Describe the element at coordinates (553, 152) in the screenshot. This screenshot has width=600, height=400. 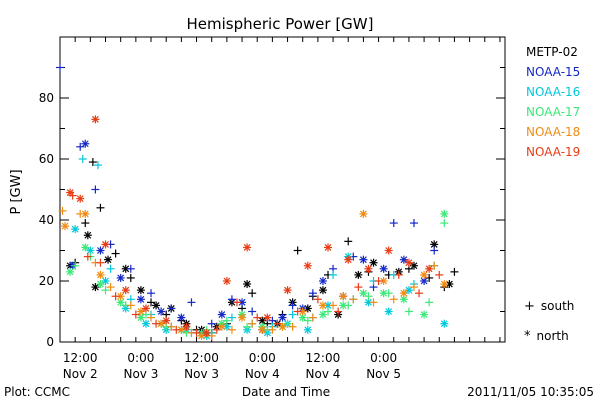
I see `legend-entry: NOAA-19` at that location.